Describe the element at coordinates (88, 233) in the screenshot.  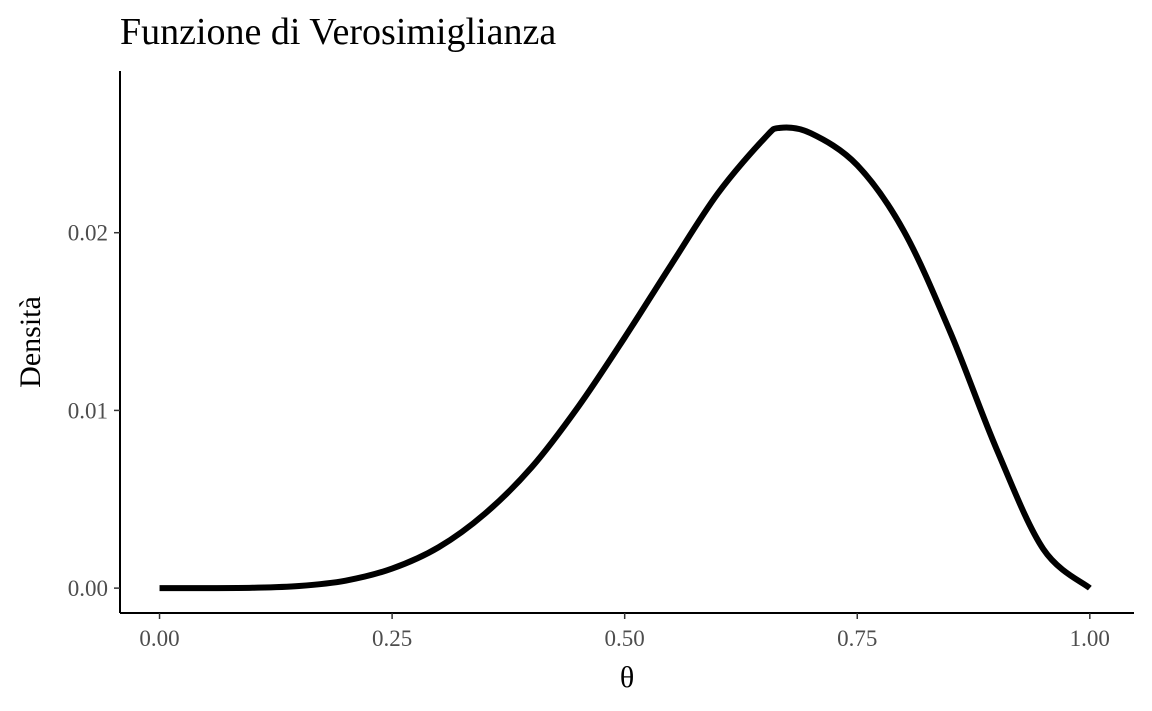
I see `y-tick-label: 0.02` at that location.